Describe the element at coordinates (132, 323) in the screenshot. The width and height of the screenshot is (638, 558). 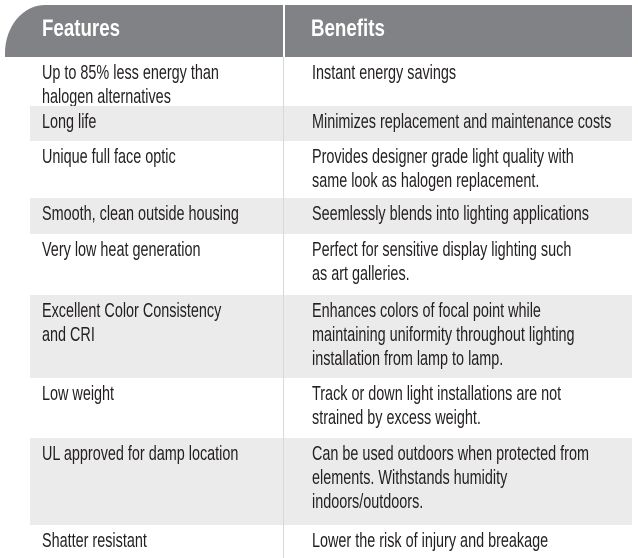
I see `feature-cell: Excellent Color Consistency and CRI` at that location.